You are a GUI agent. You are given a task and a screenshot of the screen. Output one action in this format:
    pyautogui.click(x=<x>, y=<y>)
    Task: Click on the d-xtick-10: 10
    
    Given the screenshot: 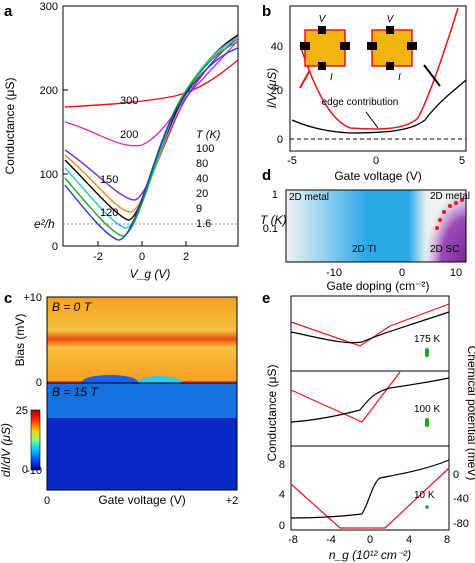 What is the action you would take?
    pyautogui.click(x=456, y=273)
    